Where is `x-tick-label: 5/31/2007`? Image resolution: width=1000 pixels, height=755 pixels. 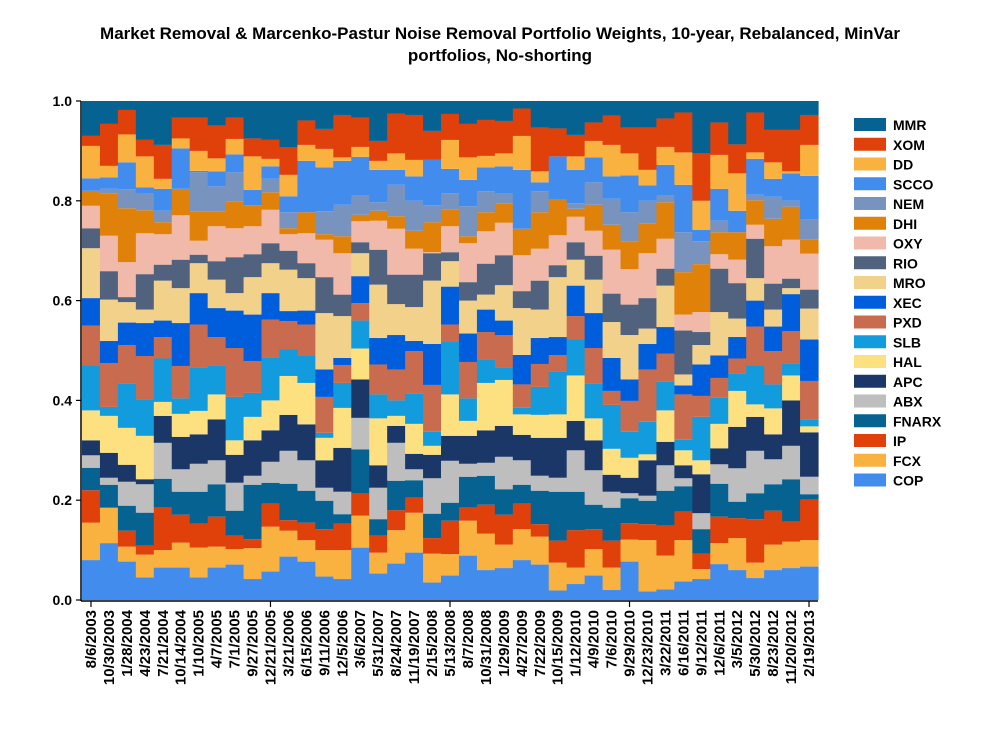 x-tick-label: 5/31/2007 is located at coordinates (378, 643).